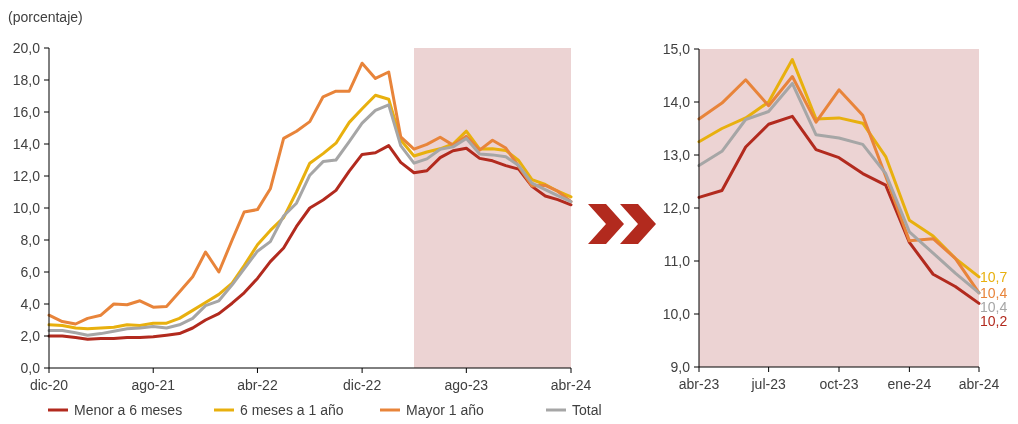  What do you see at coordinates (153, 385) in the screenshot?
I see `x-tick-label: ago-21` at bounding box center [153, 385].